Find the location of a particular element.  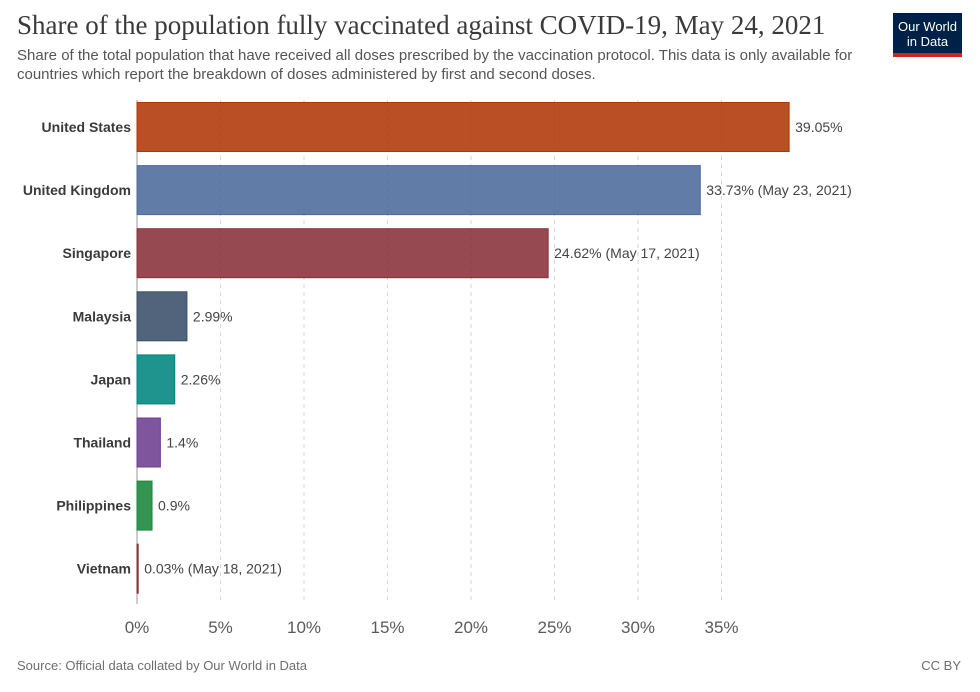

x-tick-label: 20% is located at coordinates (471, 627).